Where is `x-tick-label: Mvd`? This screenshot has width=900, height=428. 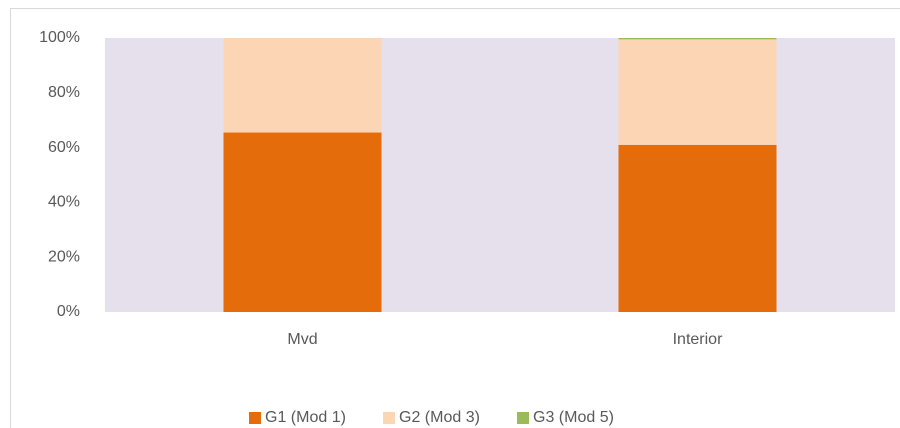 x-tick-label: Mvd is located at coordinates (302, 339).